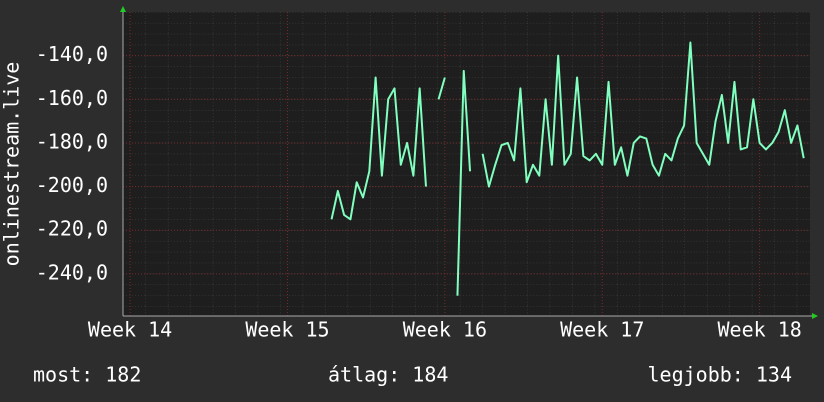 This screenshot has height=402, width=824. Describe the element at coordinates (720, 375) in the screenshot. I see `stat-best: legjobb: 134` at that location.